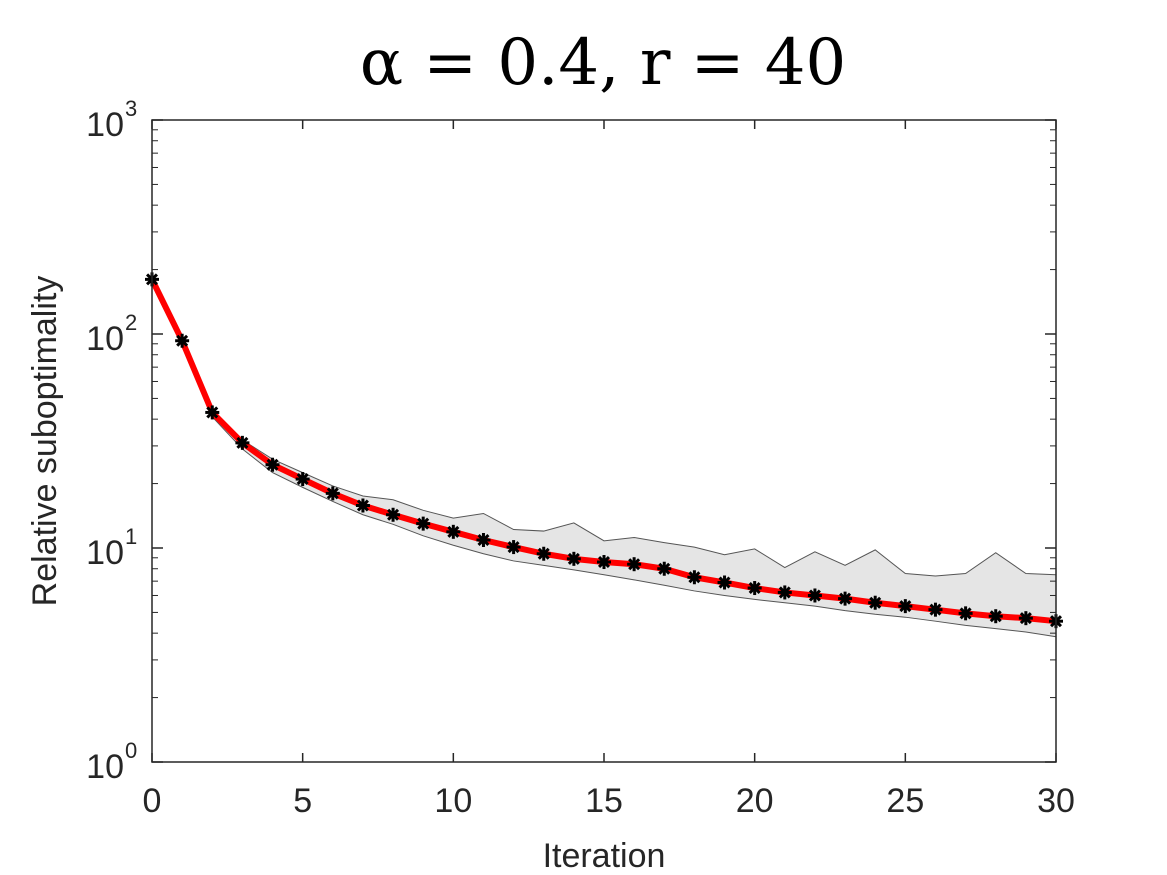 The image size is (1167, 875). What do you see at coordinates (131, 108) in the screenshot?
I see `y-tick-exponent: 3` at bounding box center [131, 108].